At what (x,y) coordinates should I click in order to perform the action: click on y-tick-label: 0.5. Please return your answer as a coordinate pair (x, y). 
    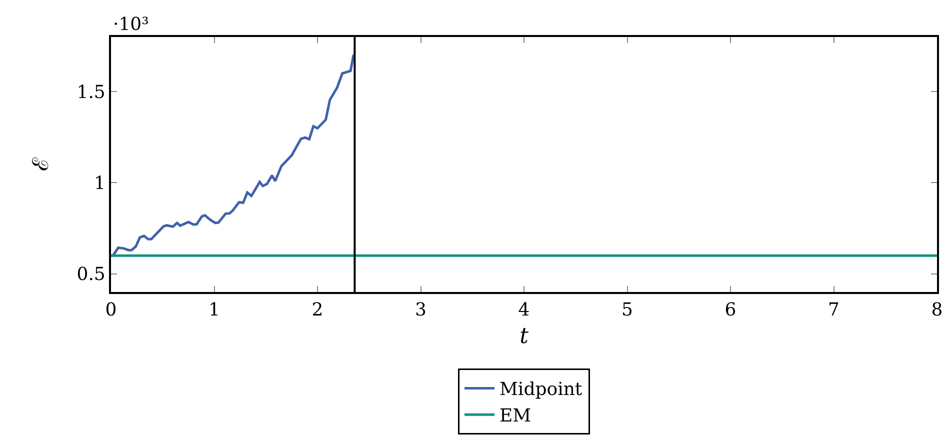
    Looking at the image, I should click on (91, 275).